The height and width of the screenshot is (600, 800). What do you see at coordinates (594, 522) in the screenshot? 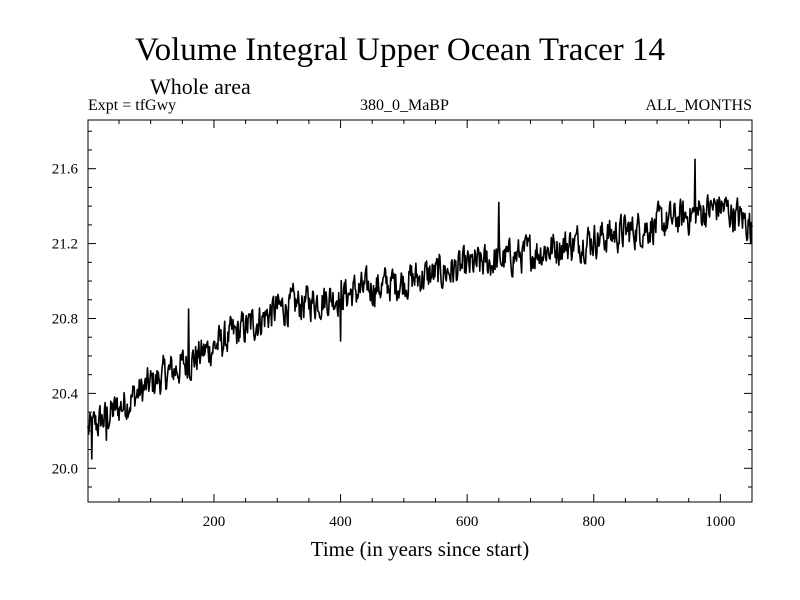
I see `x-tick-label: 800` at bounding box center [594, 522].